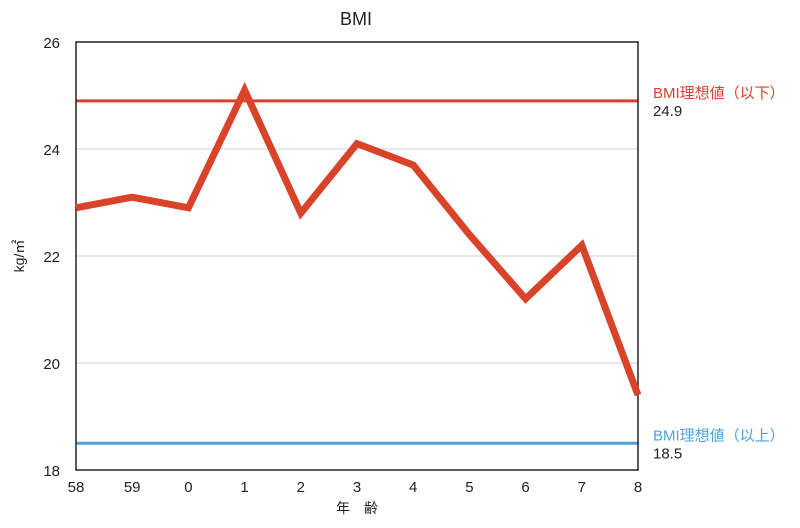 The image size is (800, 528). What do you see at coordinates (244, 487) in the screenshot?
I see `x-tick-label: 1` at bounding box center [244, 487].